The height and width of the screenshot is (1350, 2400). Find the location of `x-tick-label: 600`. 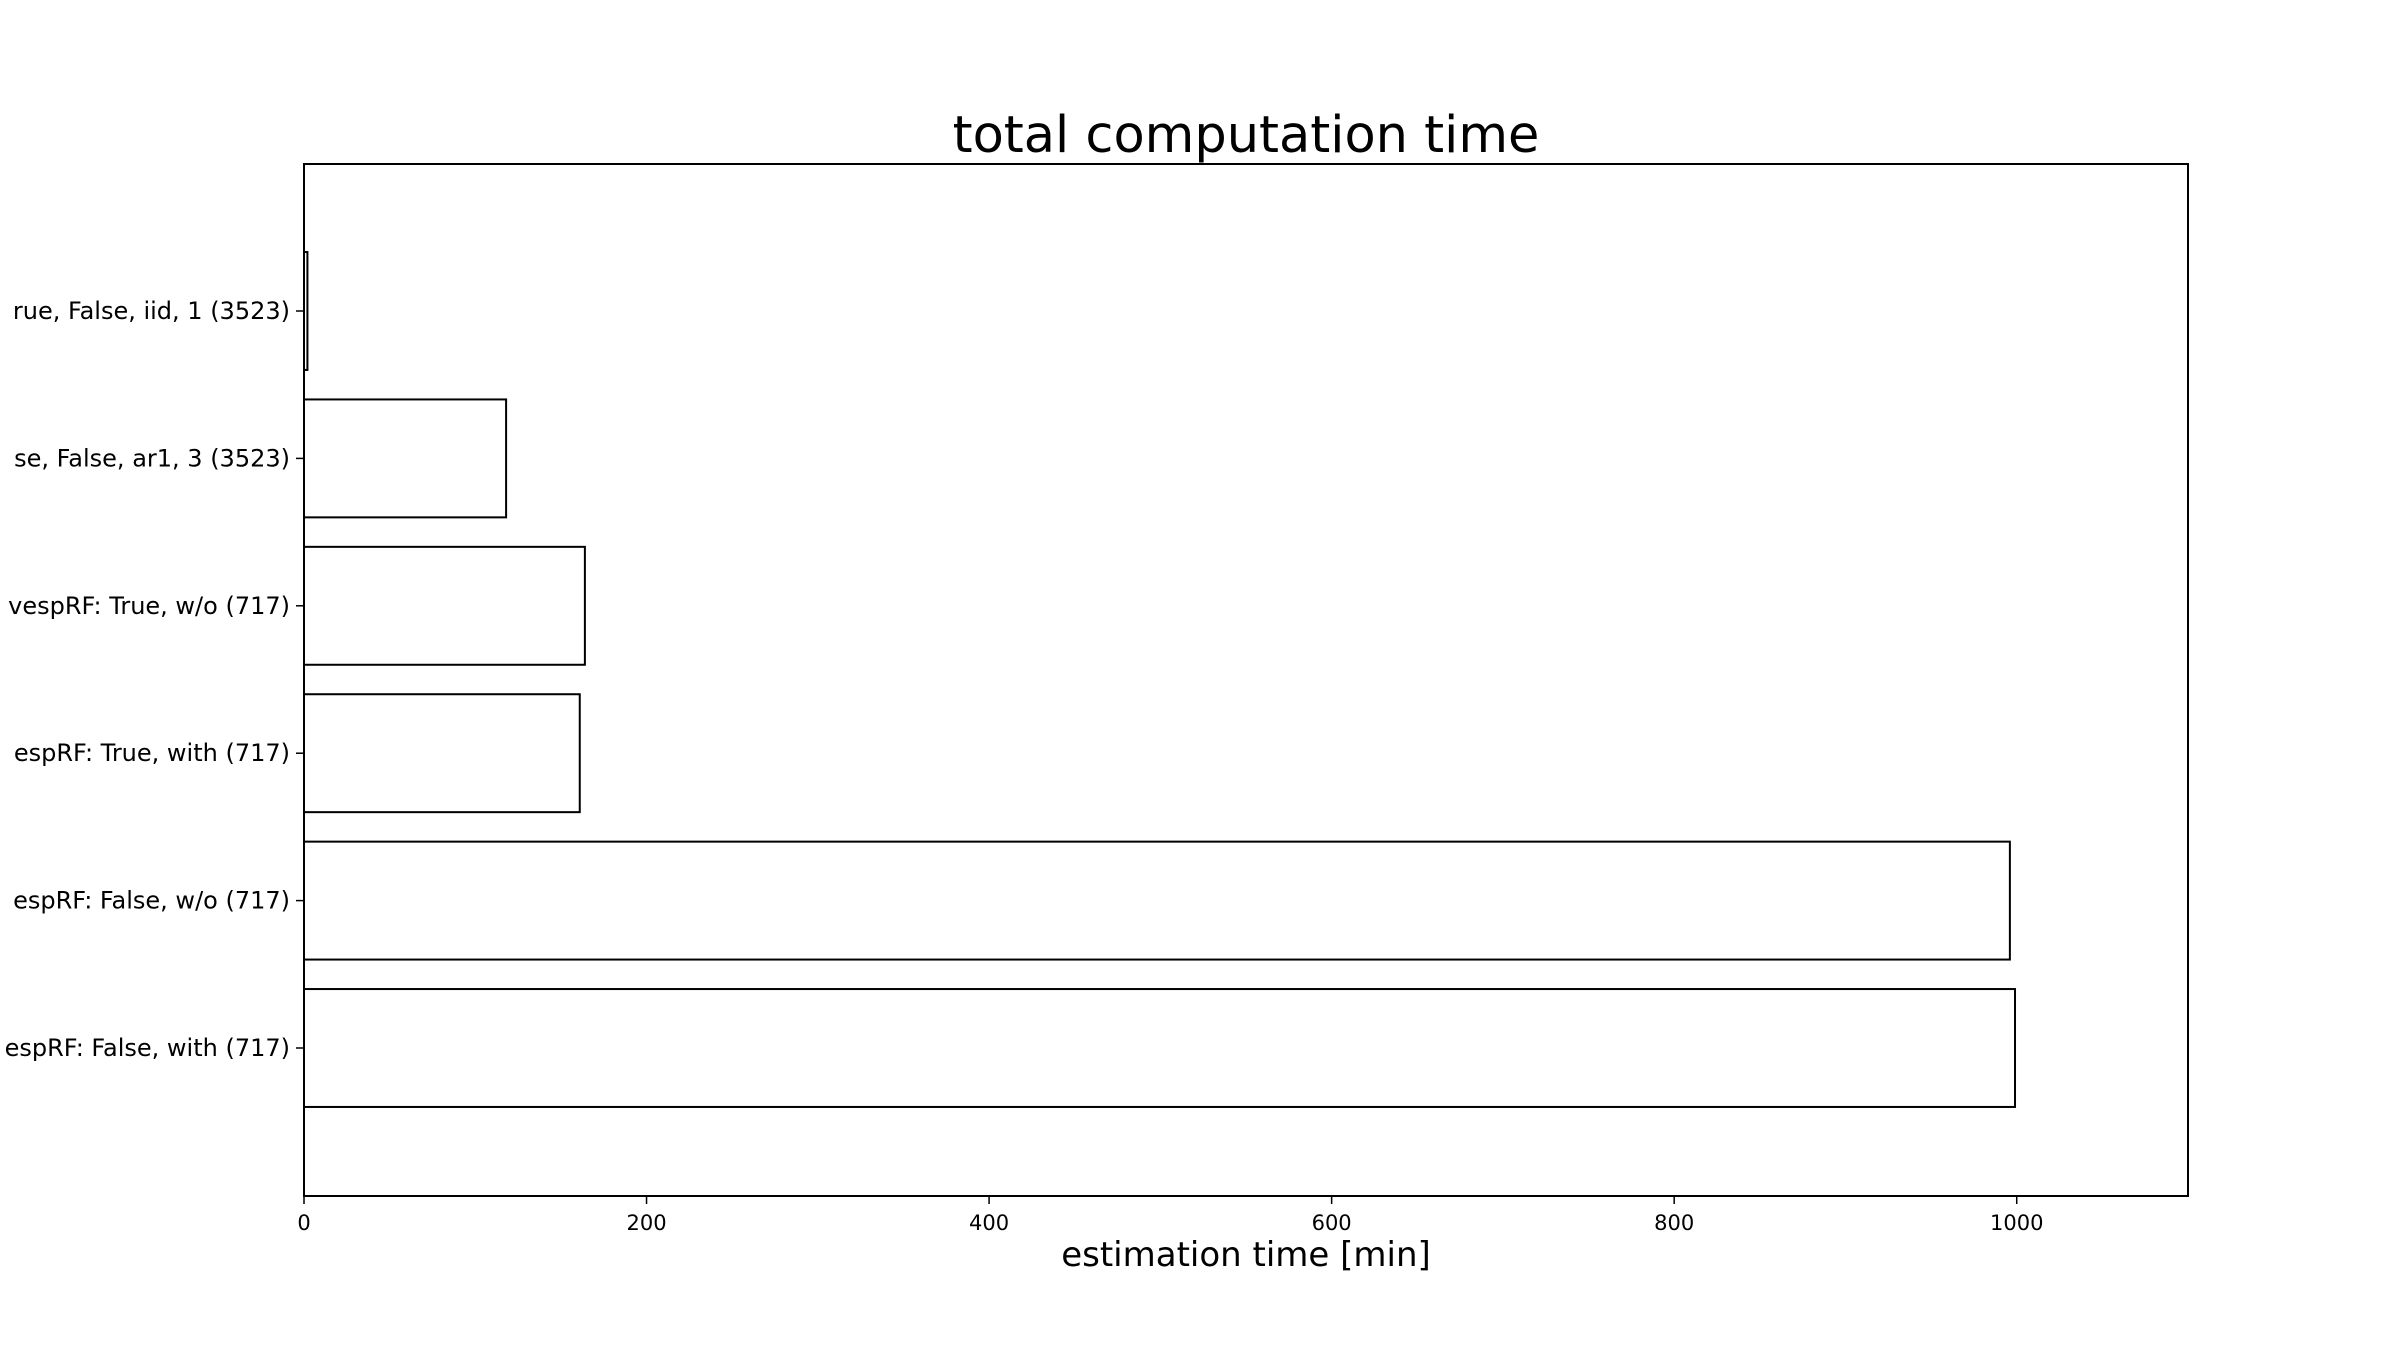

x-tick-label: 600 is located at coordinates (1332, 1223).